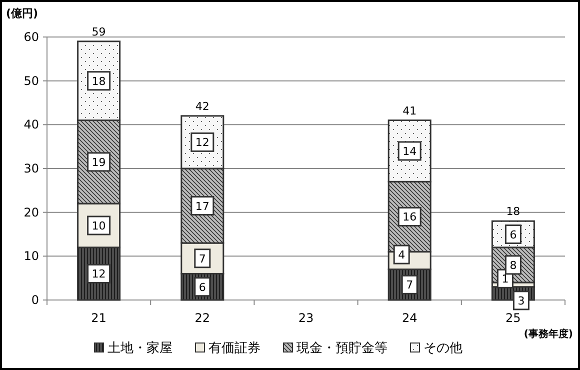 This screenshot has width=580, height=370. I want to click on data-label: 8, so click(513, 265).